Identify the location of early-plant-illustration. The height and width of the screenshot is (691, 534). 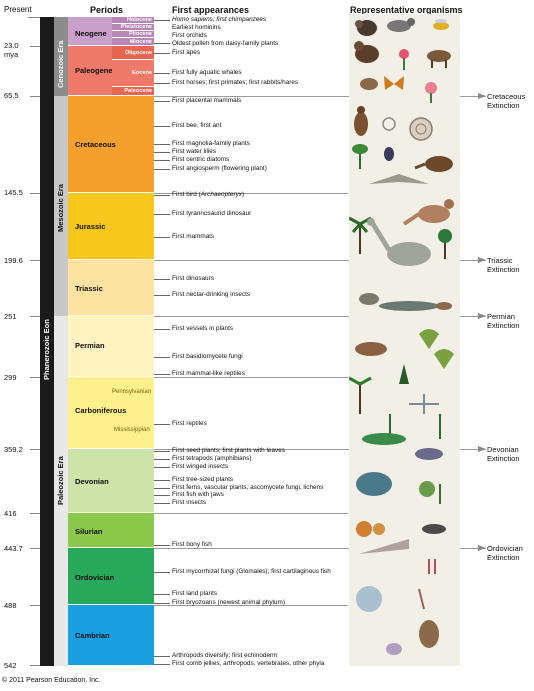
(440, 494).